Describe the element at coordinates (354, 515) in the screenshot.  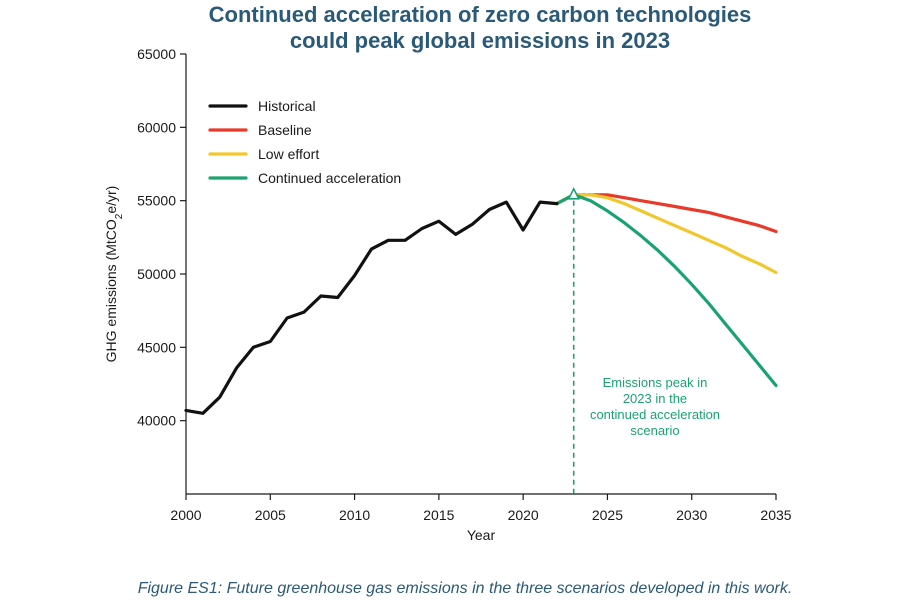
I see `x-tick-label: 2010` at that location.